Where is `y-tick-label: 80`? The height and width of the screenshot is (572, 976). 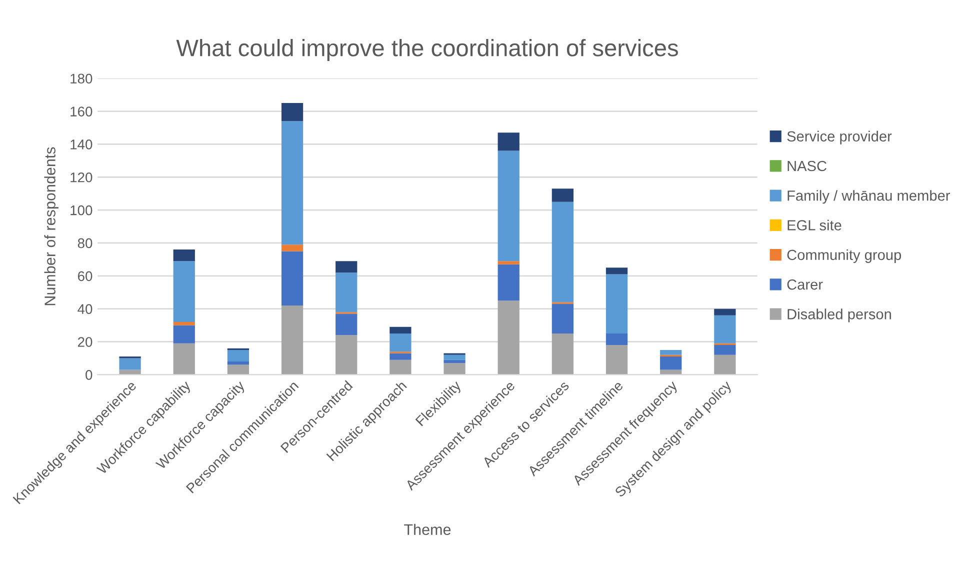
y-tick-label: 80 is located at coordinates (85, 243).